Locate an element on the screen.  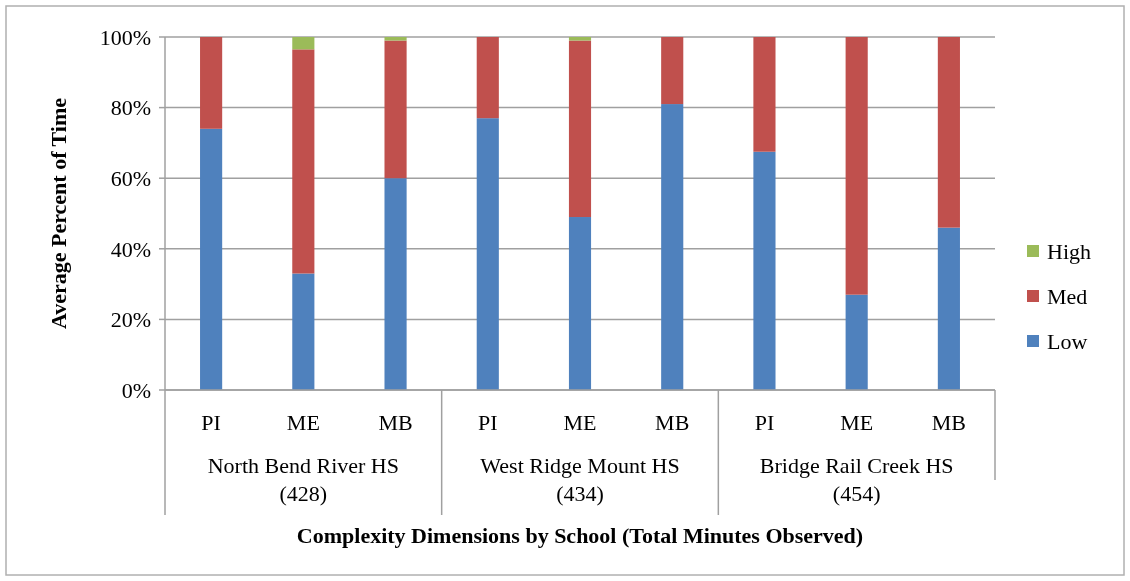
legend-label: Low is located at coordinates (1067, 341).